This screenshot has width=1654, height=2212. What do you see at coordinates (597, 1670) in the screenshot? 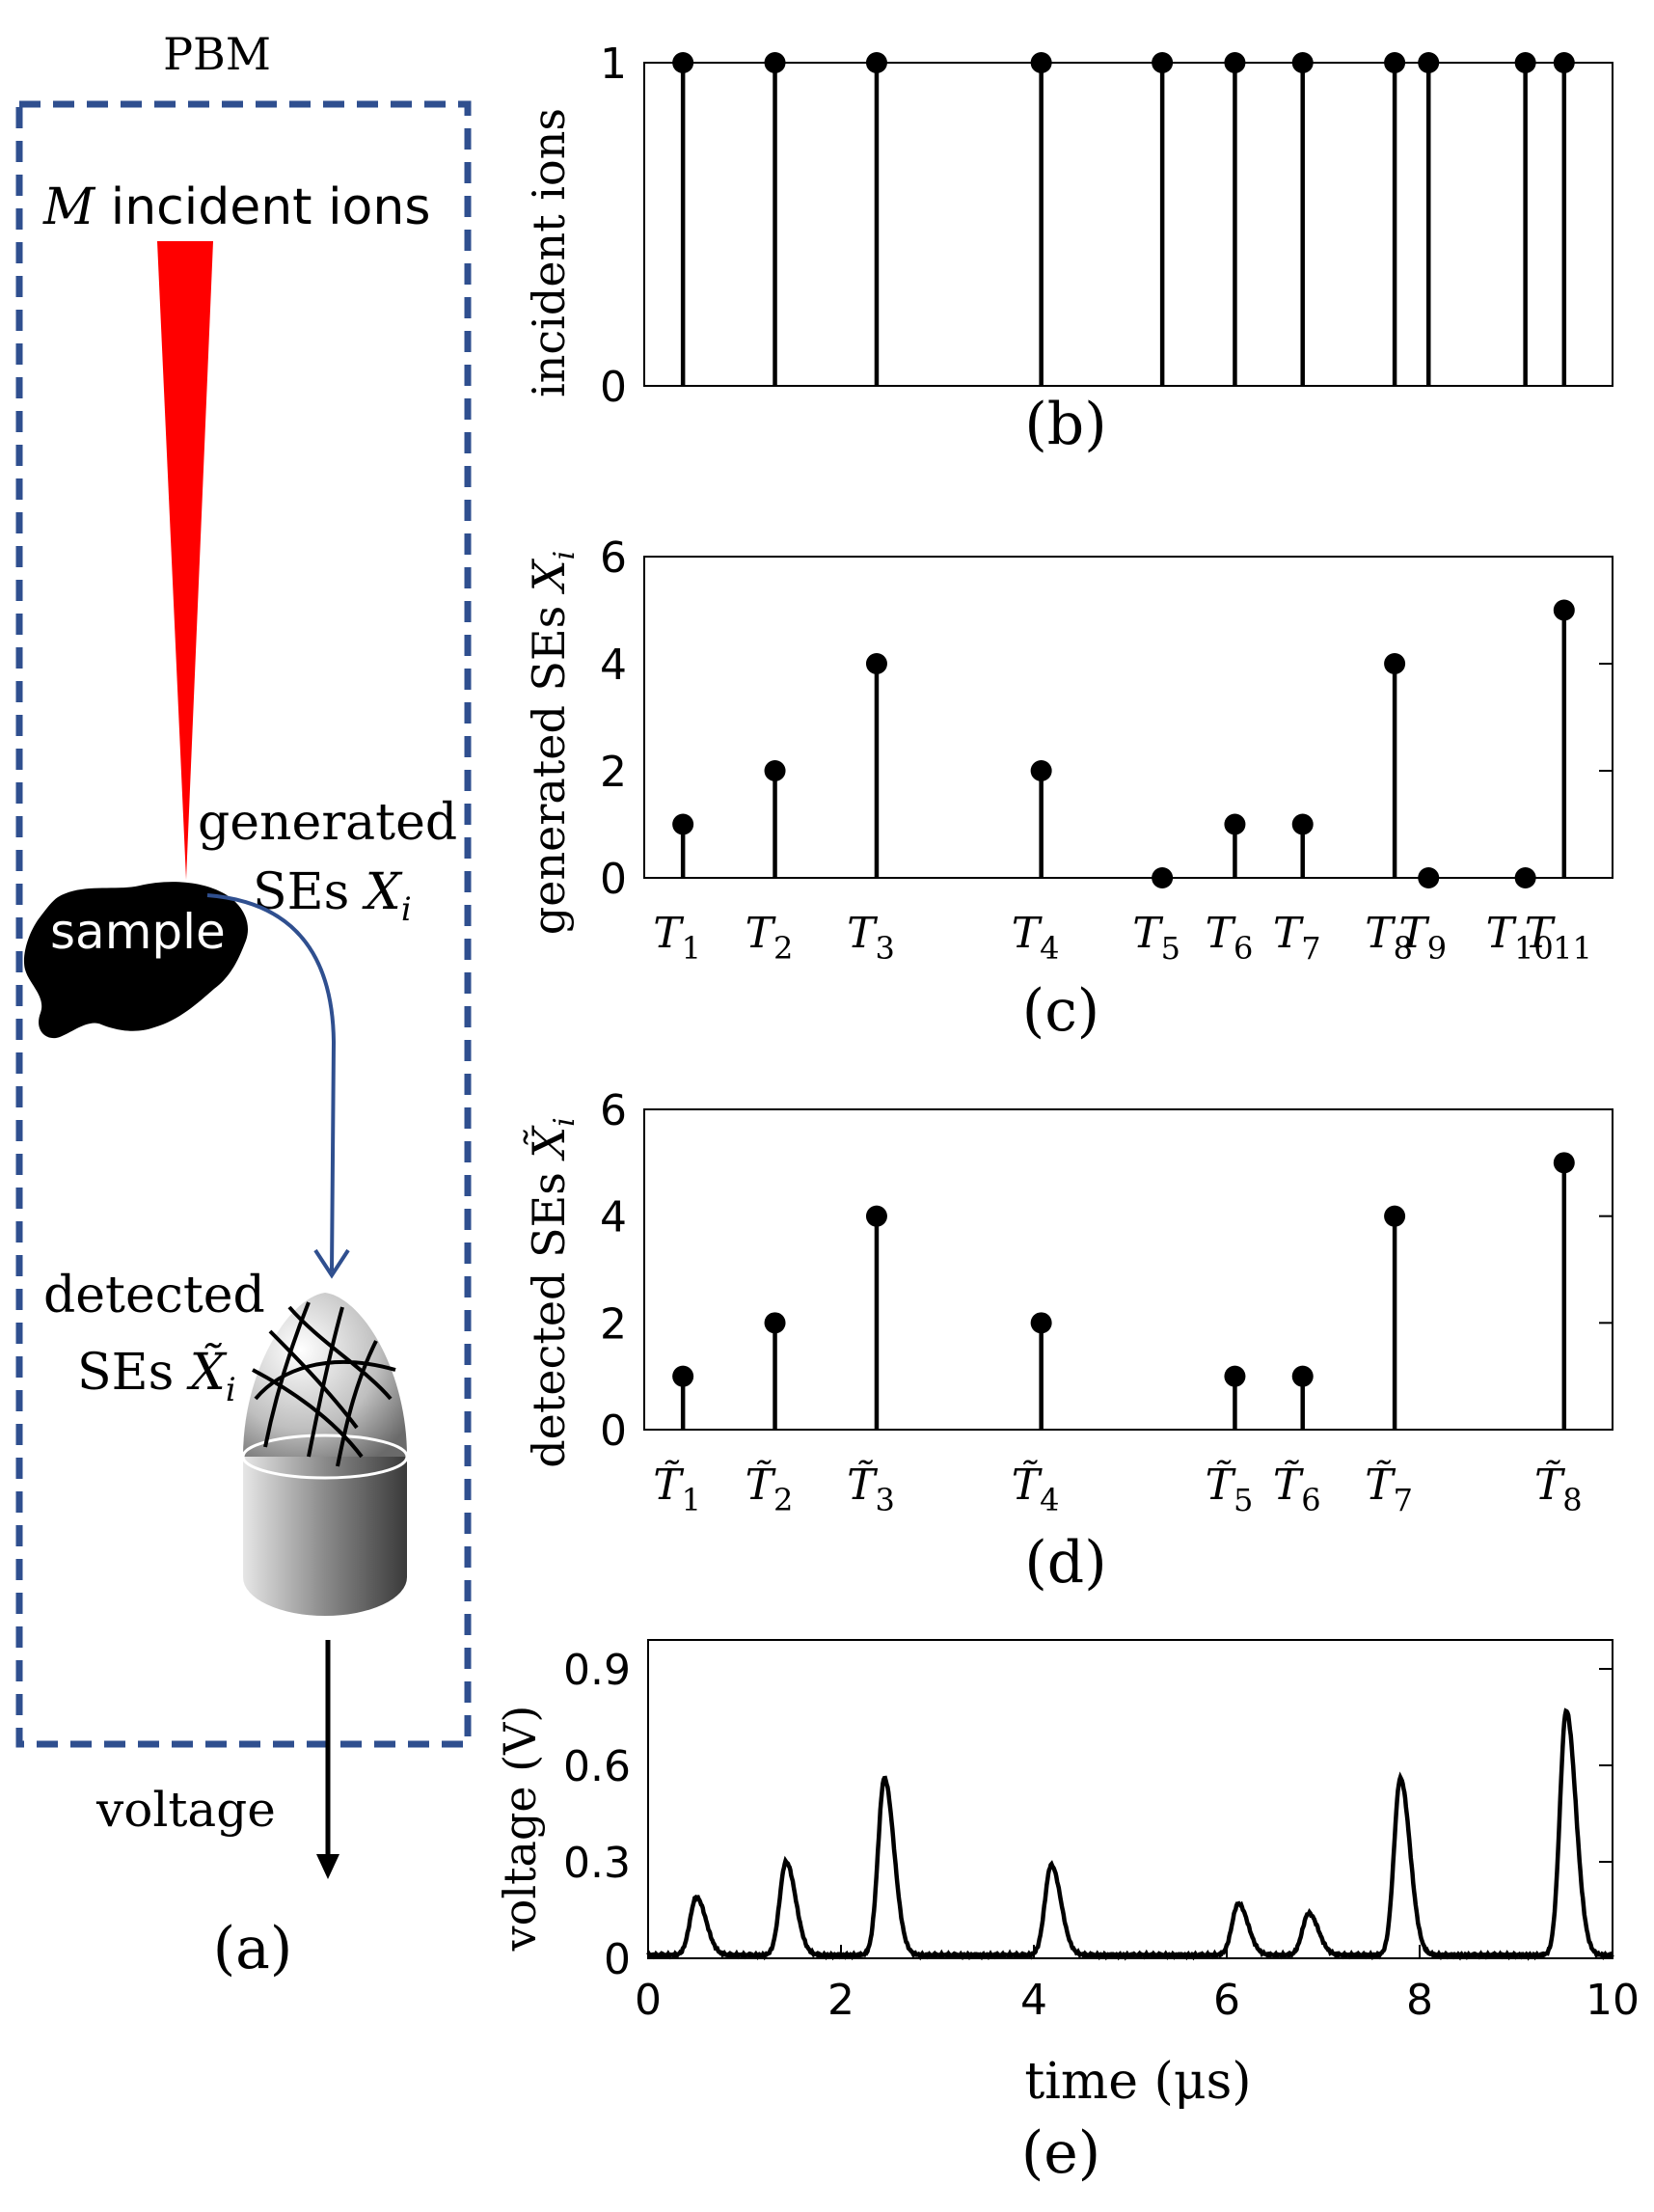
I see `y-tick-label: 0.9` at bounding box center [597, 1670].